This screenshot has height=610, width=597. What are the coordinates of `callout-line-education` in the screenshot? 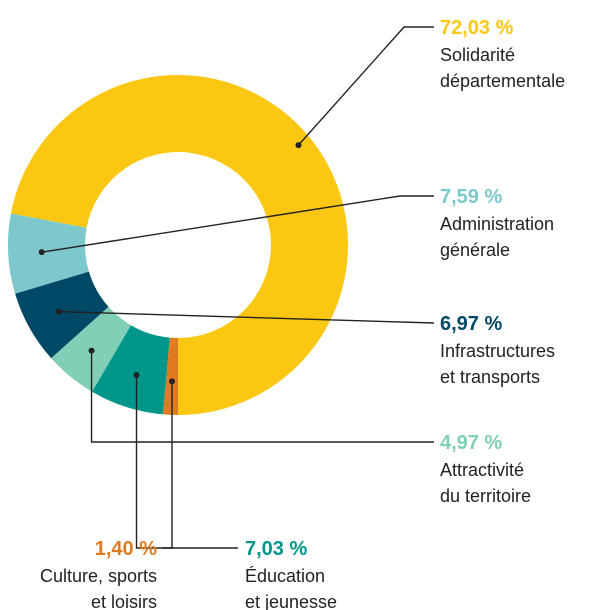 It's located at (186, 462).